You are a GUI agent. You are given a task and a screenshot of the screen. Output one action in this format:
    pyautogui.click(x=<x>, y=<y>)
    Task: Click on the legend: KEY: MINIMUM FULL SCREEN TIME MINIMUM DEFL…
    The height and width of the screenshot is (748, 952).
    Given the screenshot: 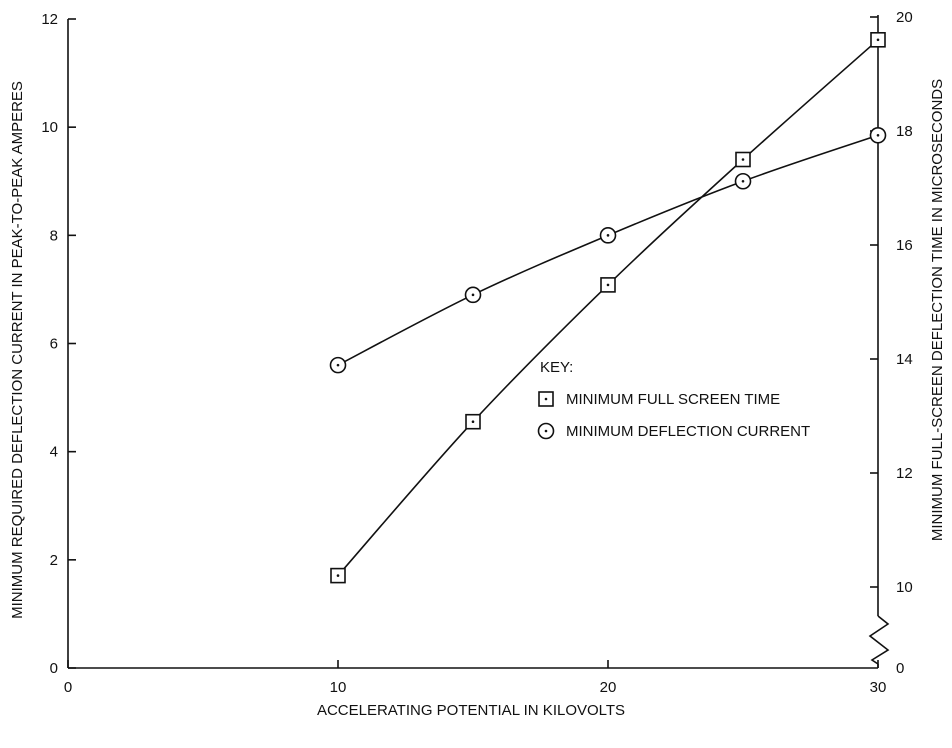 What is the action you would take?
    pyautogui.click(x=673, y=399)
    